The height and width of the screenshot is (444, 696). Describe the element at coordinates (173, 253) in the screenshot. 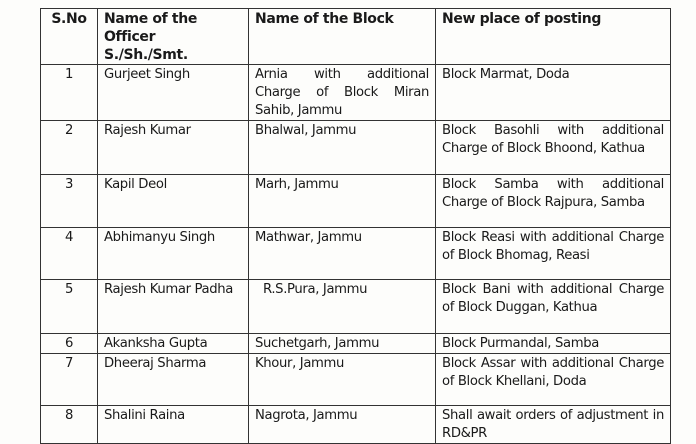

I see `cell-officer: Abhimanyu Singh` at that location.